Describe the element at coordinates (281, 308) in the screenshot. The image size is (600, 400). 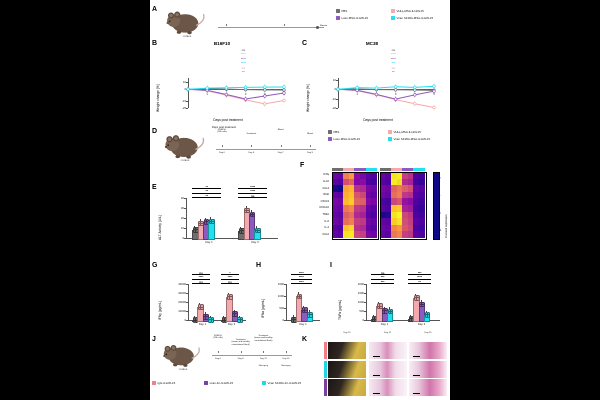
I see `y-tick-label-1: 500` at that location.